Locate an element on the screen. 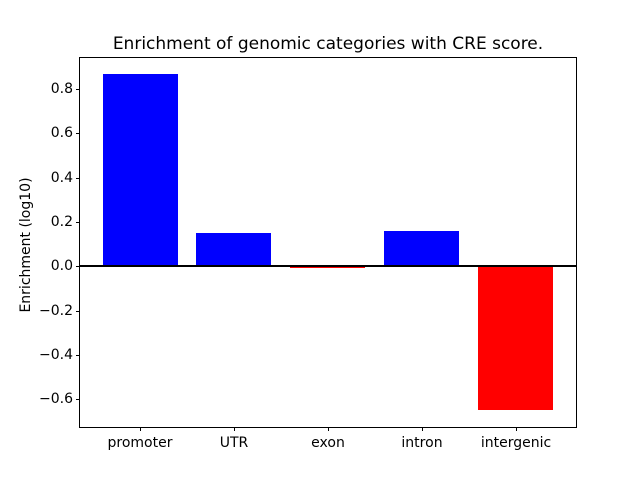 The height and width of the screenshot is (480, 640). y-tick-label: 0.2 is located at coordinates (61, 222).